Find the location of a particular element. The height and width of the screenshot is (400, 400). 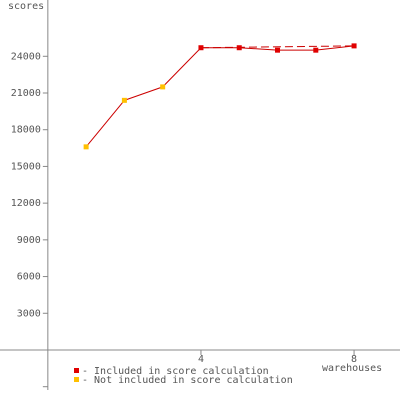

y-tick-label: 18000 is located at coordinates (26, 130).